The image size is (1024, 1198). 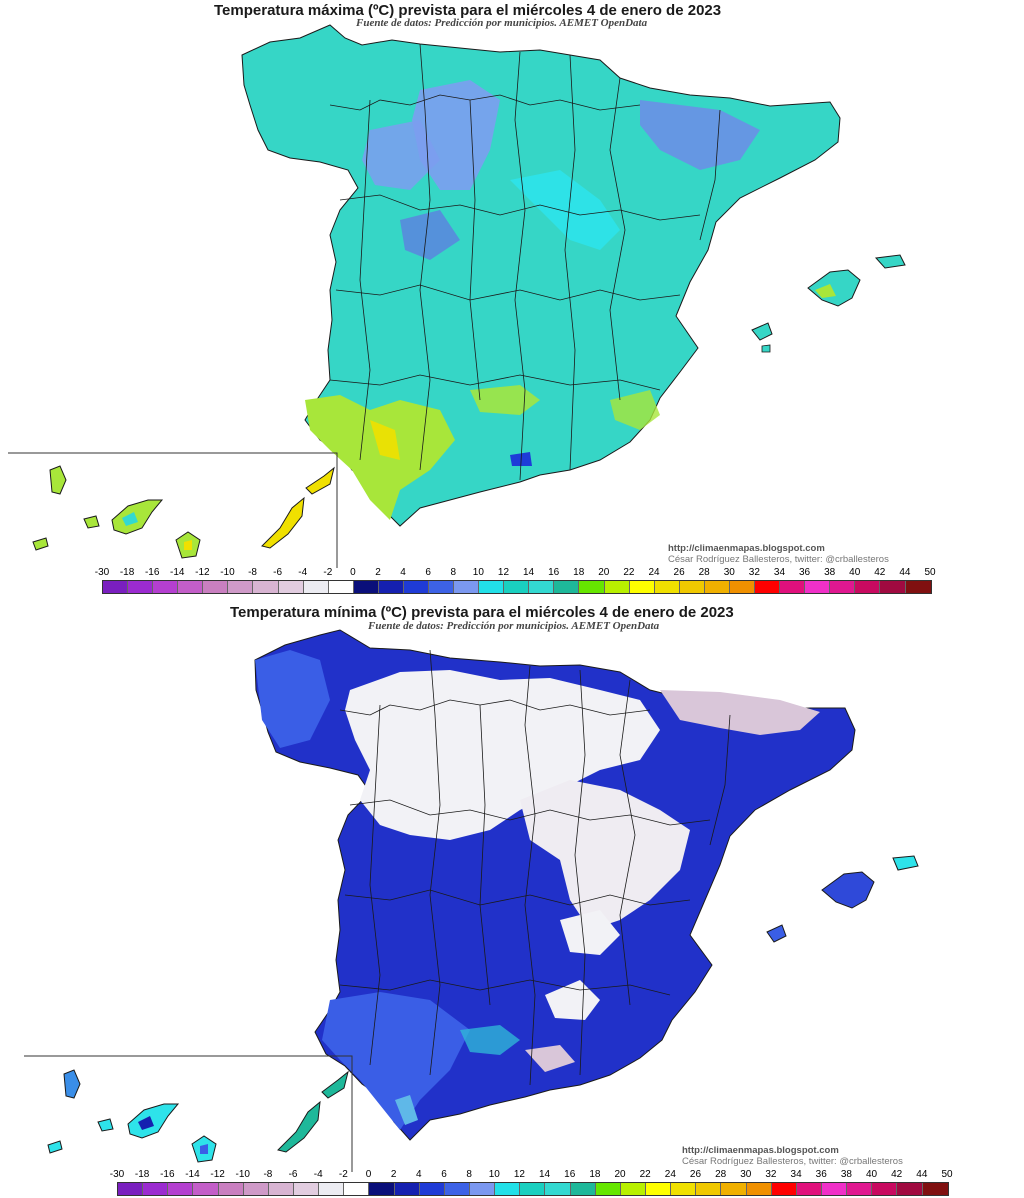 What do you see at coordinates (242, 1174) in the screenshot?
I see `legend-label: -10` at bounding box center [242, 1174].